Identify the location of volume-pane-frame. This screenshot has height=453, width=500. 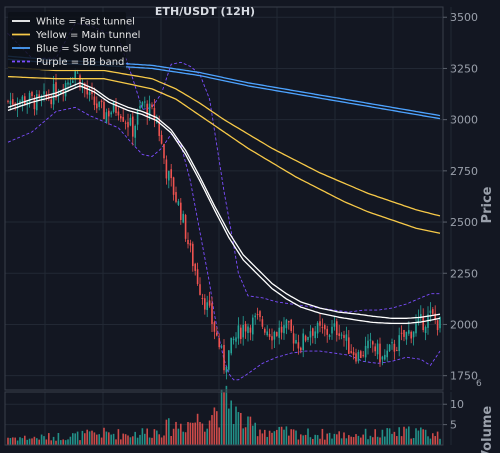
(224, 418).